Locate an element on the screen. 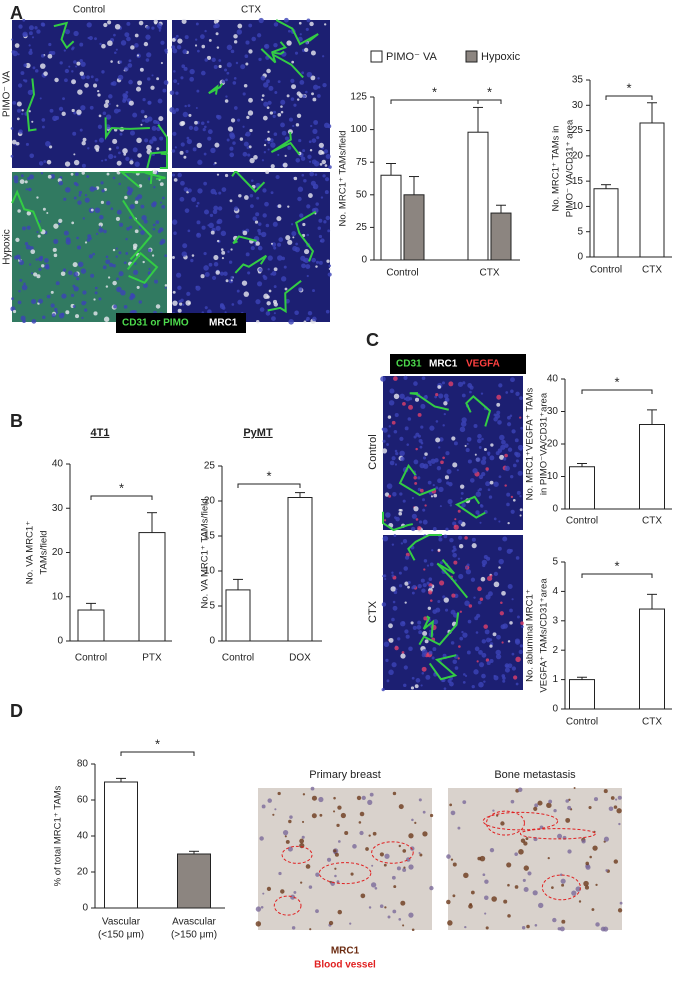  y-tick-label: 15 is located at coordinates (210, 536).